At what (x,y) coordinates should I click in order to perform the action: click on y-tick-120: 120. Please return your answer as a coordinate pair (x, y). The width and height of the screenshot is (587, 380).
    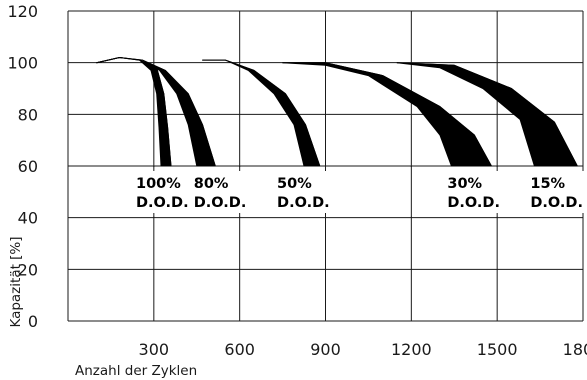
    Looking at the image, I should click on (22, 11).